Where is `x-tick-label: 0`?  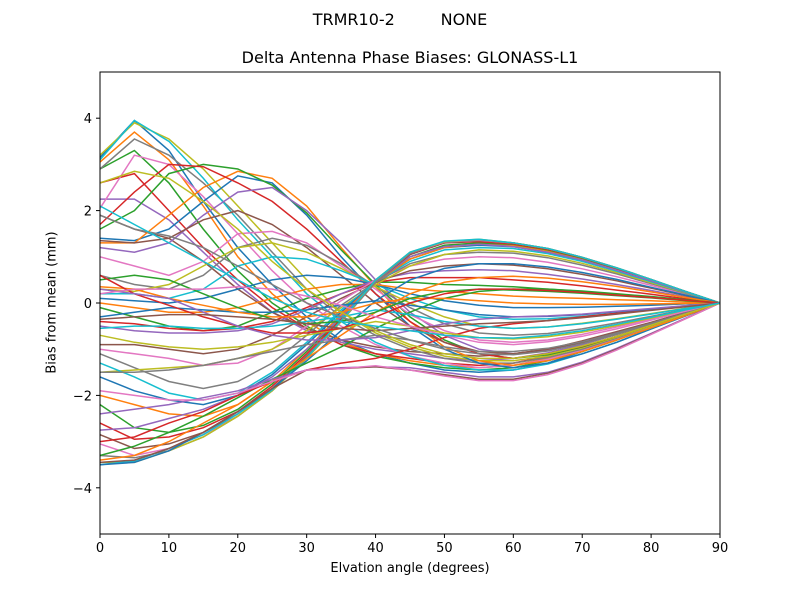 x-tick-label: 0 is located at coordinates (100, 548).